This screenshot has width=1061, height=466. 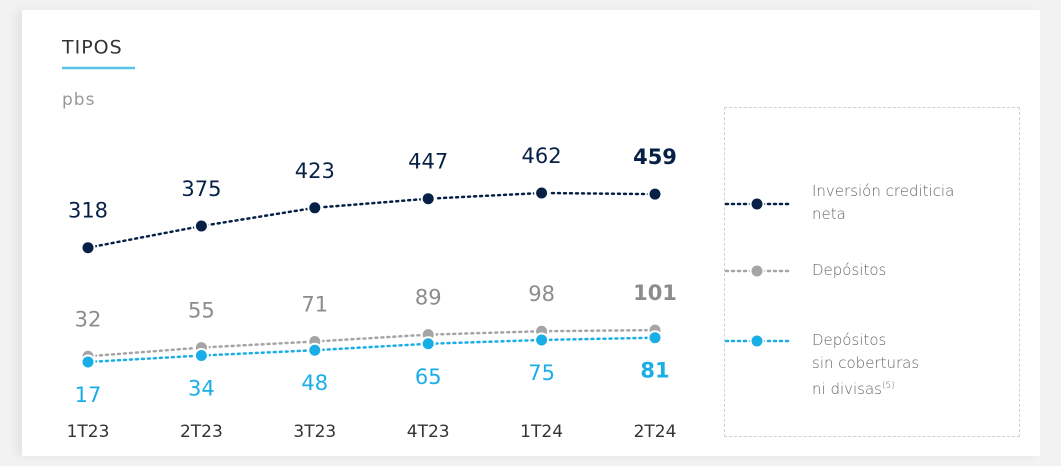 I want to click on data-label: 55, so click(x=201, y=311).